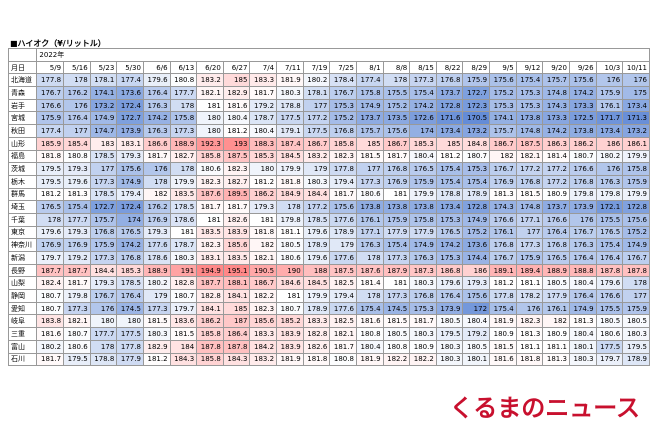  I want to click on cell: 174.8, so click(556, 93).